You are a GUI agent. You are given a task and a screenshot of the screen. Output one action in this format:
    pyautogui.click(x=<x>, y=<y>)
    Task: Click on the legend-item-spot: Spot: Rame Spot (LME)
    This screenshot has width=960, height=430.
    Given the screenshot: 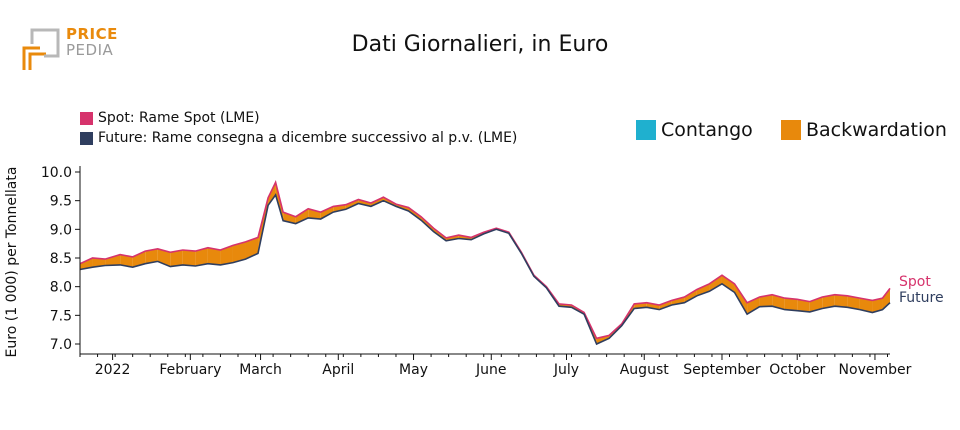 What is the action you would take?
    pyautogui.click(x=170, y=118)
    